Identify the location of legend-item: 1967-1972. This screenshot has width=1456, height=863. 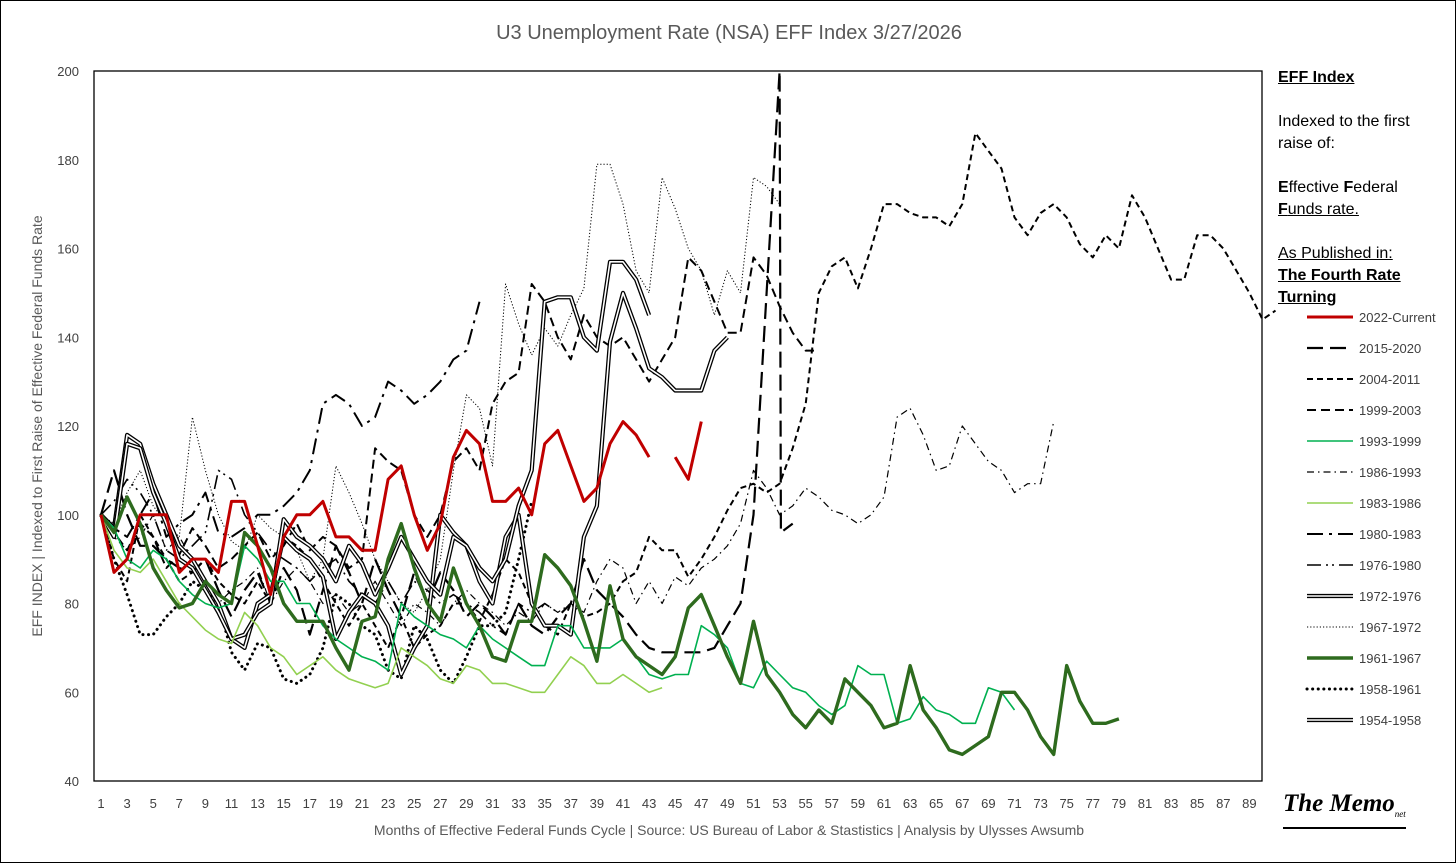
(1364, 627).